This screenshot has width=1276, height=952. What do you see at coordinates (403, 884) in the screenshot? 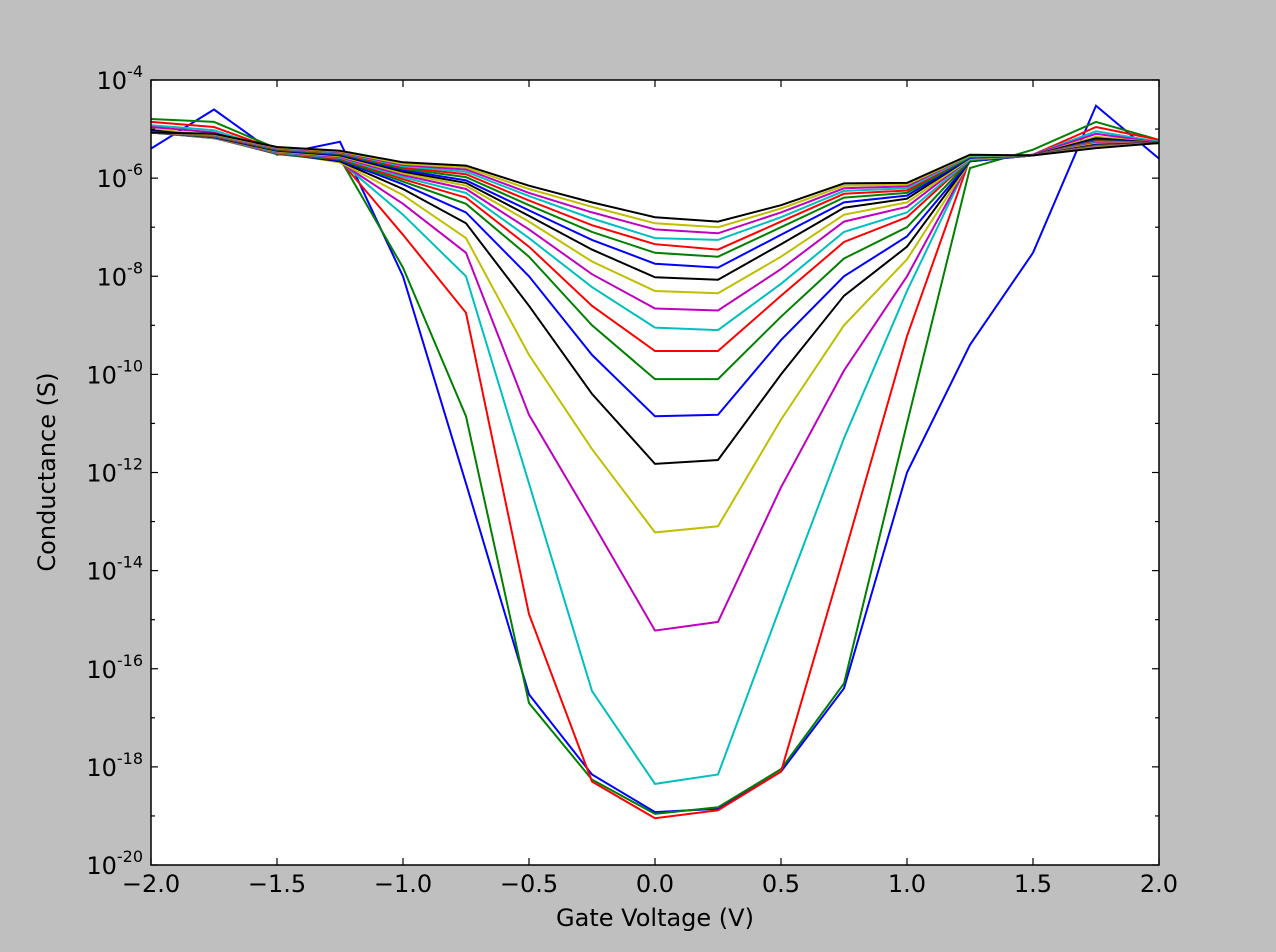
I see `x-tick-label: −1.0` at bounding box center [403, 884].